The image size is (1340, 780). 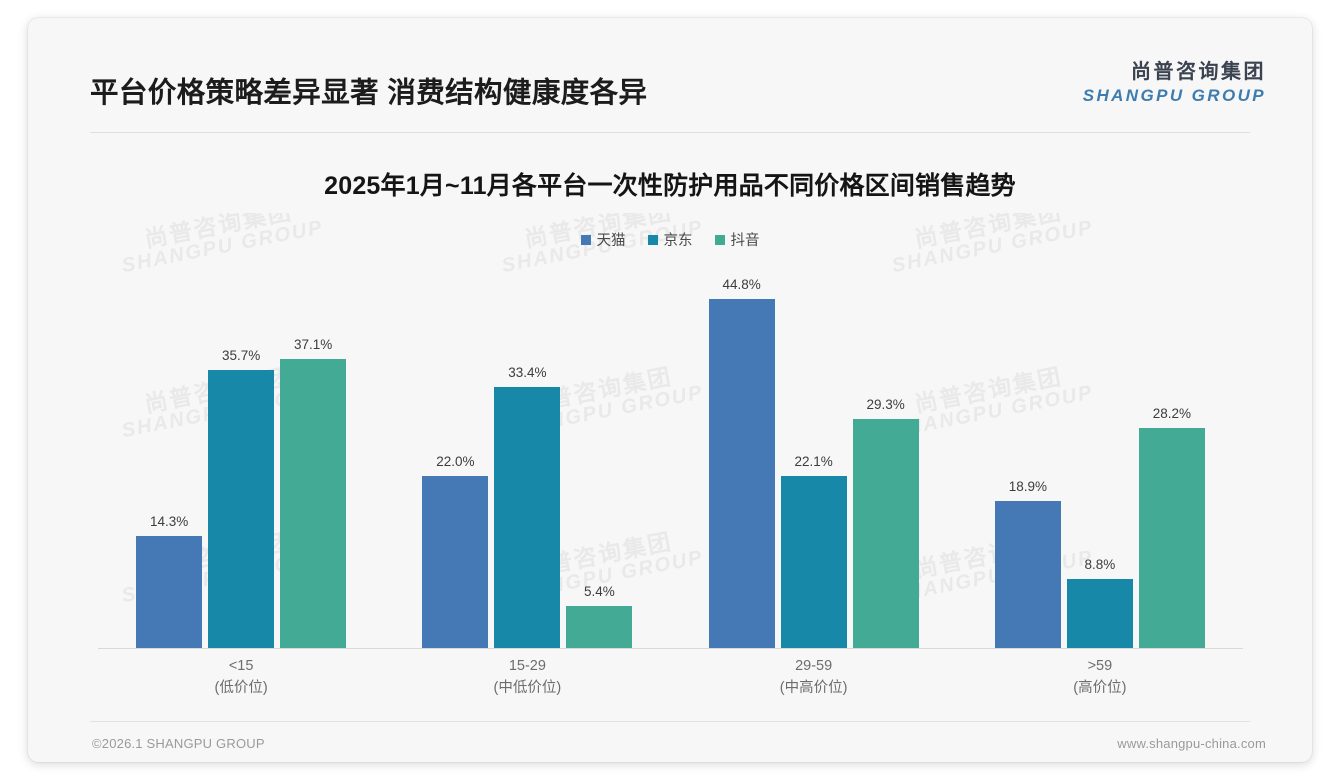 I want to click on legend-label: 京东, so click(x=678, y=241).